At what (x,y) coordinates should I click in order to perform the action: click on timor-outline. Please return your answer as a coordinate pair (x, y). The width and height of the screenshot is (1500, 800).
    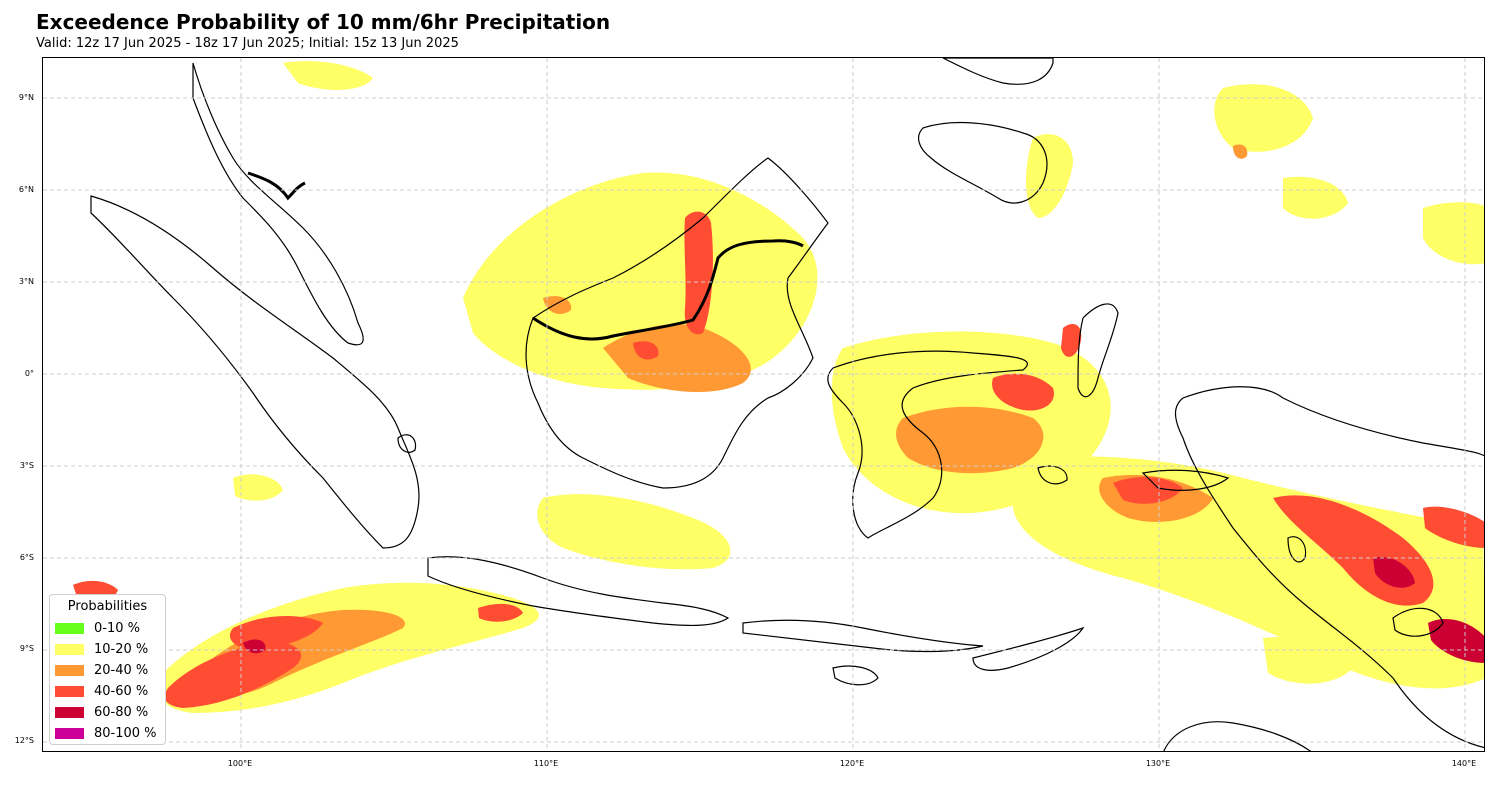
    Looking at the image, I should click on (1028, 648).